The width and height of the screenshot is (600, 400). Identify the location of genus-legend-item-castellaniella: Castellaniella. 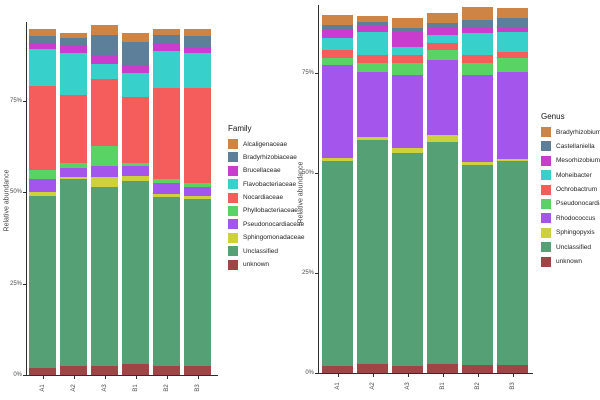
(570, 146).